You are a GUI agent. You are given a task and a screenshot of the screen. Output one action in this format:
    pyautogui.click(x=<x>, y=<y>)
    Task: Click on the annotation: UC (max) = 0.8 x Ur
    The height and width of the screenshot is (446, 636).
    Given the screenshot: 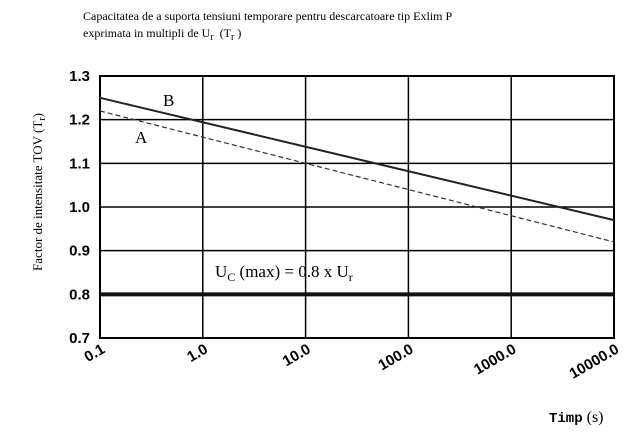 What is the action you would take?
    pyautogui.click(x=284, y=273)
    